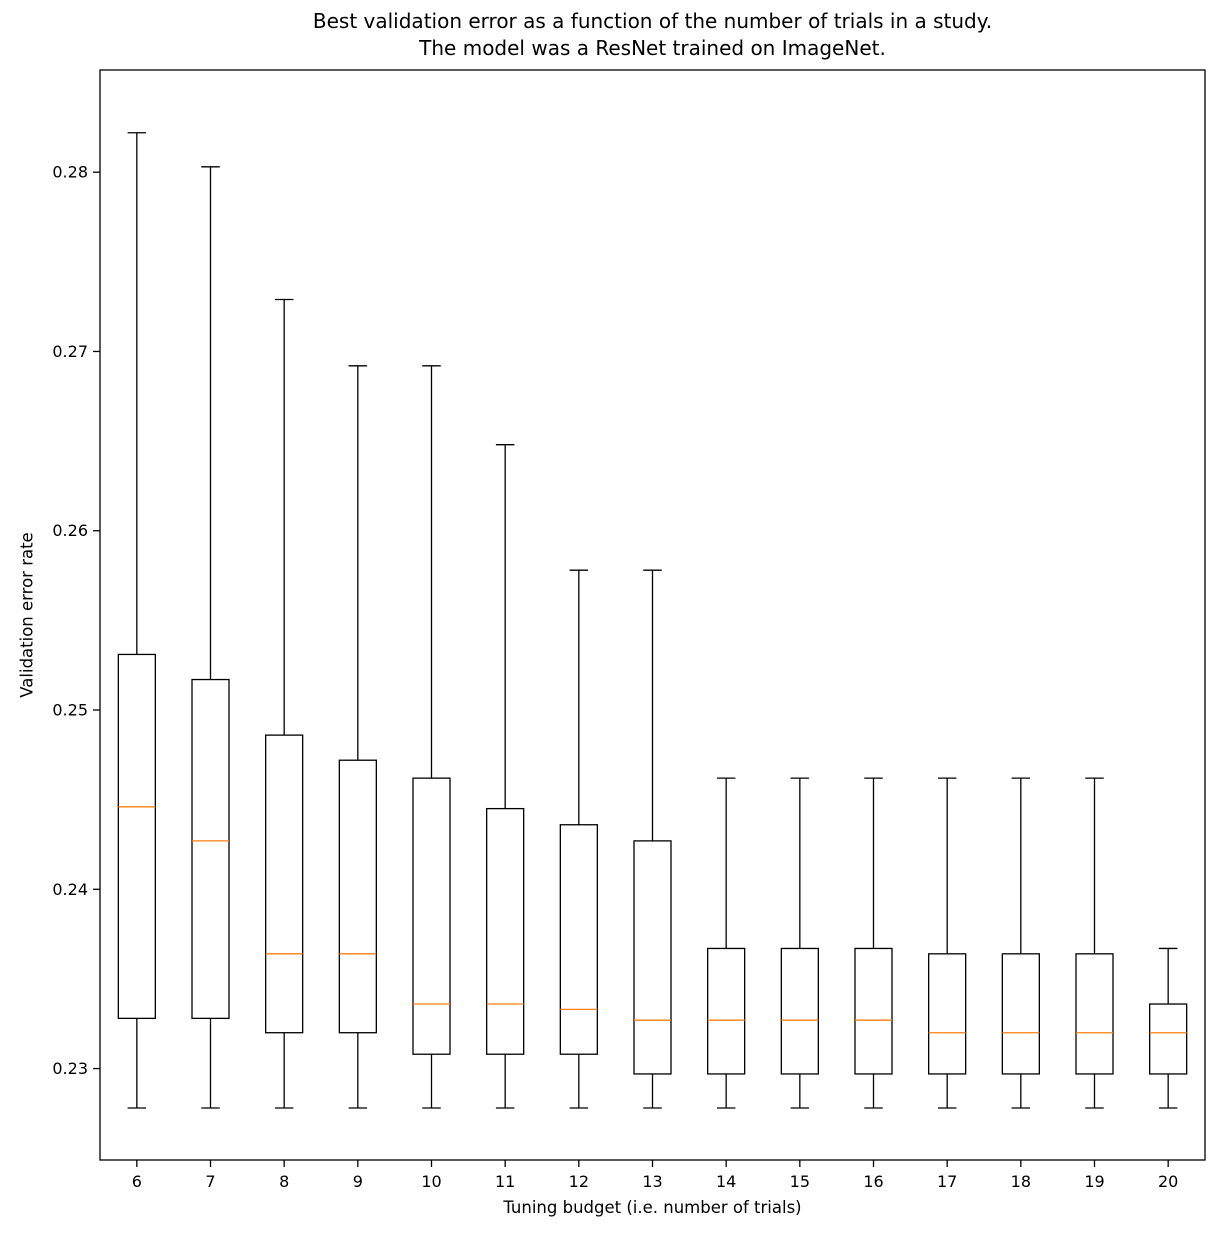 This screenshot has width=1230, height=1234. What do you see at coordinates (873, 1181) in the screenshot?
I see `x-tick-label: 16` at bounding box center [873, 1181].